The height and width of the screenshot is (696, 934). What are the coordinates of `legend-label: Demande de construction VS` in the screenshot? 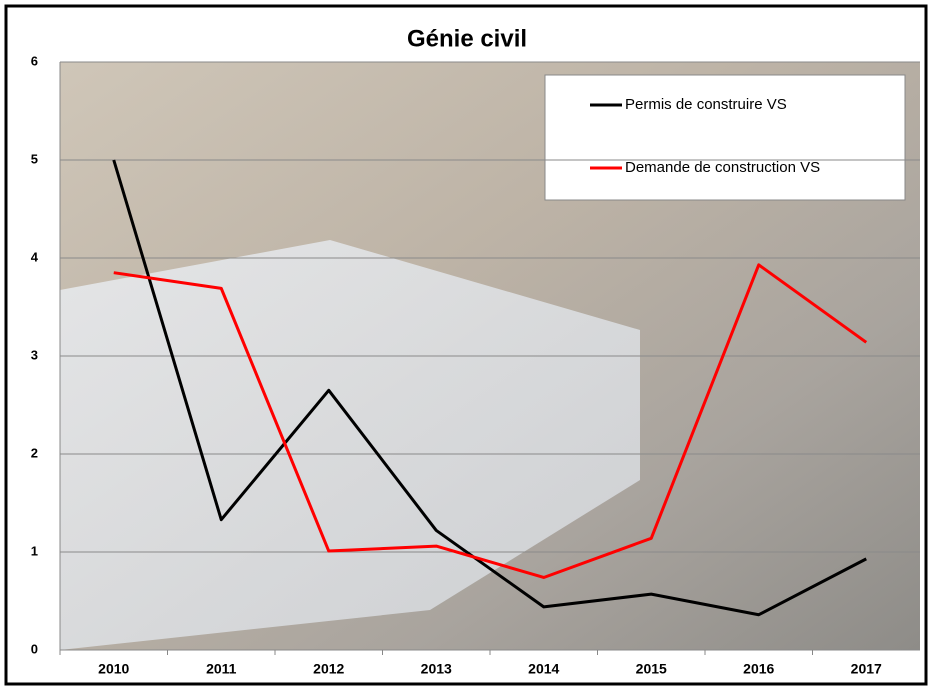 It's located at (722, 167).